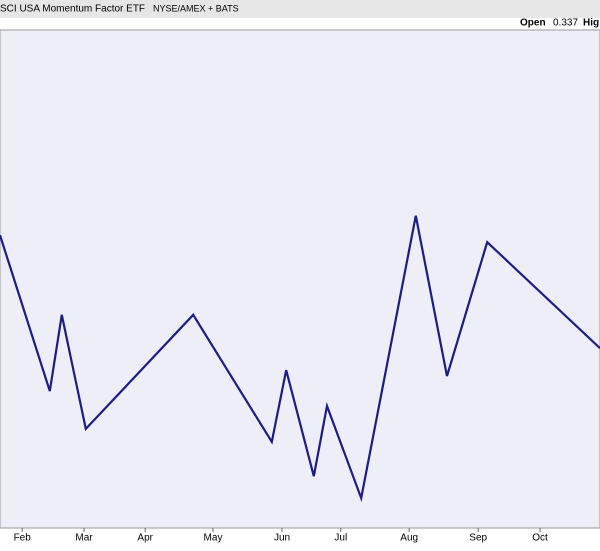 The width and height of the screenshot is (600, 551). I want to click on x-tick-label: Sep, so click(478, 538).